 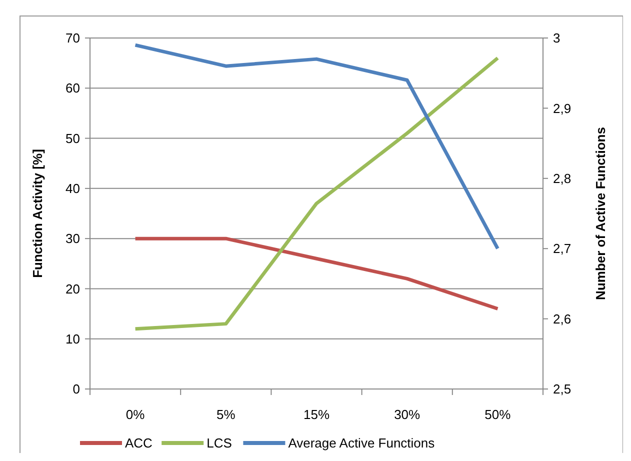 What do you see at coordinates (562, 248) in the screenshot?
I see `y2-tick-label: 2,7` at bounding box center [562, 248].